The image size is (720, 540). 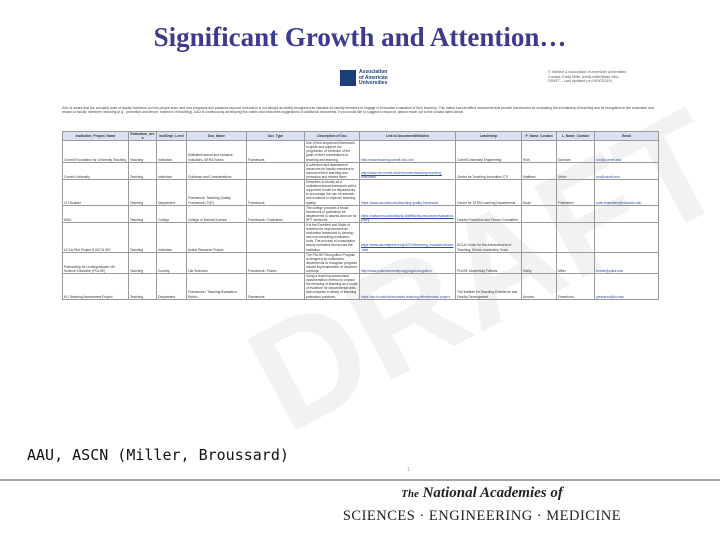 What do you see at coordinates (216, 171) in the screenshot?
I see `table-cell: Guidance and Considerations` at bounding box center [216, 171].